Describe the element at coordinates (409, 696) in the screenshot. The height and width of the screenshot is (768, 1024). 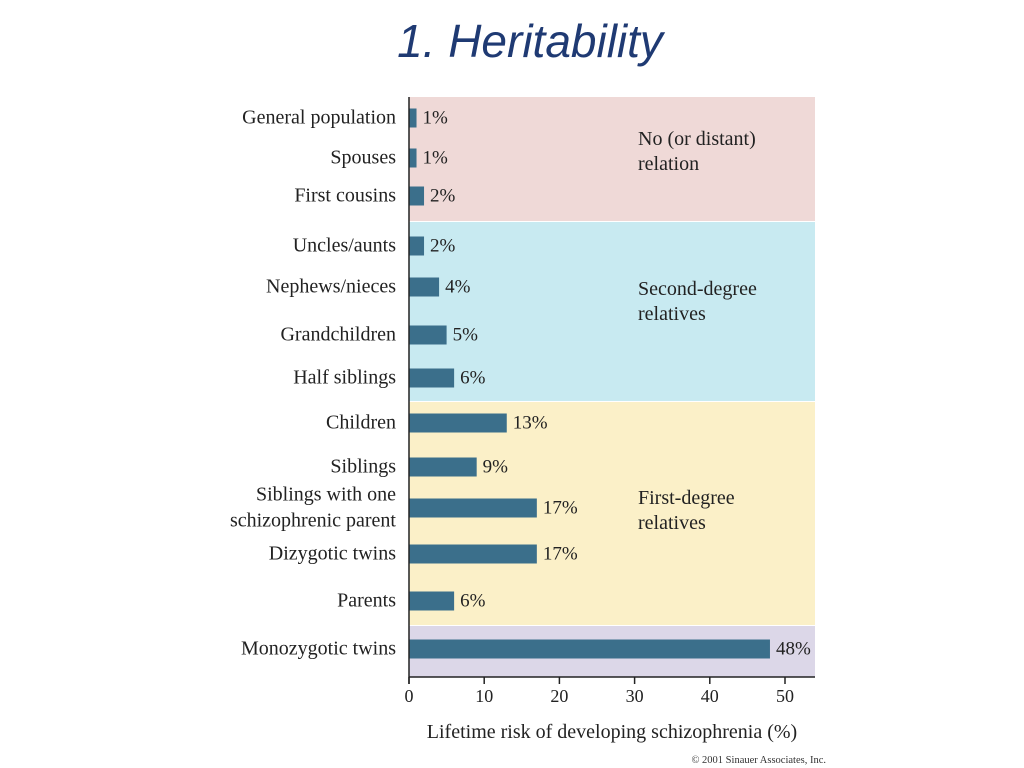
I see `x-tick-label: 0` at that location.